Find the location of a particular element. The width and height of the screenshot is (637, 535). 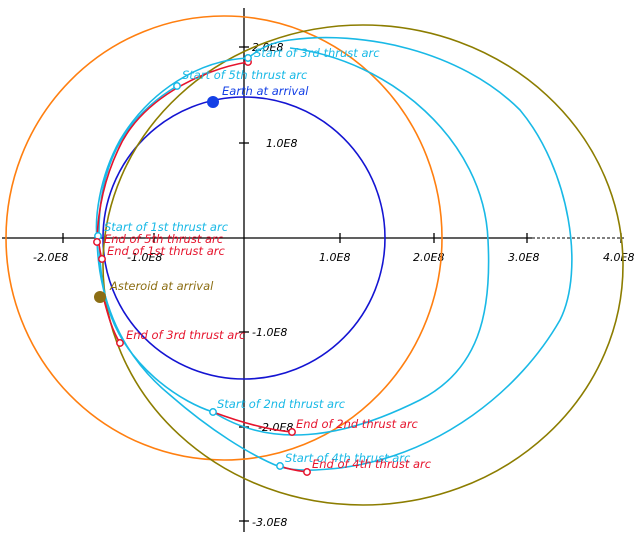

start-3rd-label: Start of 3rd thrust arc is located at coordinates (317, 53).